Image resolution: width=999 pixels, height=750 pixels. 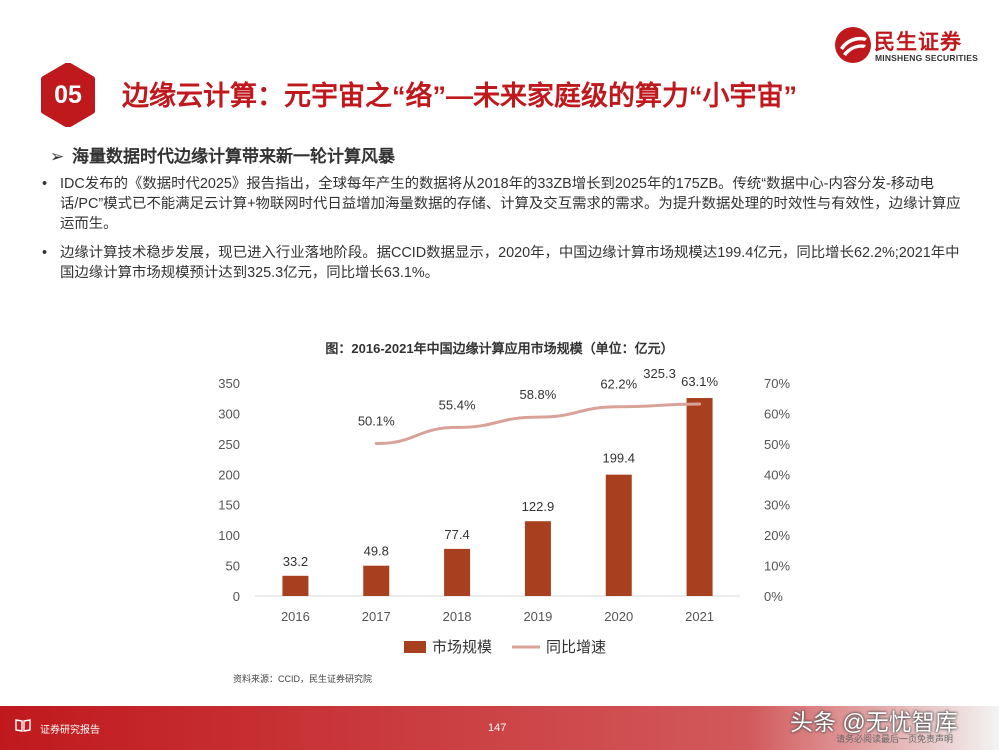 What do you see at coordinates (538, 424) in the screenshot?
I see `growth-rate-line` at bounding box center [538, 424].